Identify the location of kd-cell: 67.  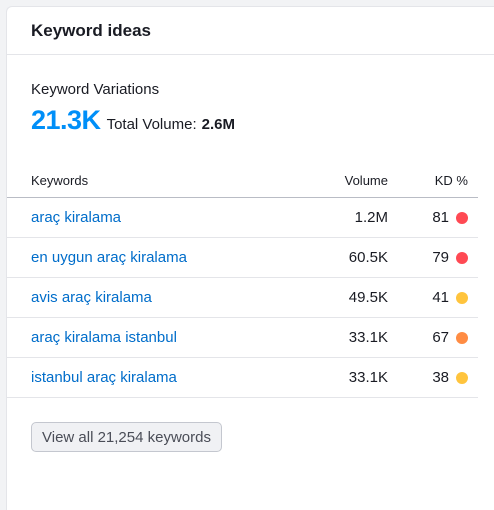
(433, 337).